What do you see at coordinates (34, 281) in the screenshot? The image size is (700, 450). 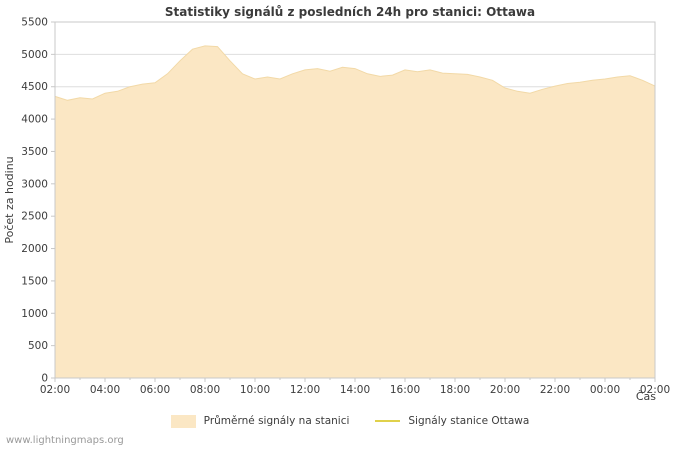 I see `y-tick-label: 1500` at bounding box center [34, 281].